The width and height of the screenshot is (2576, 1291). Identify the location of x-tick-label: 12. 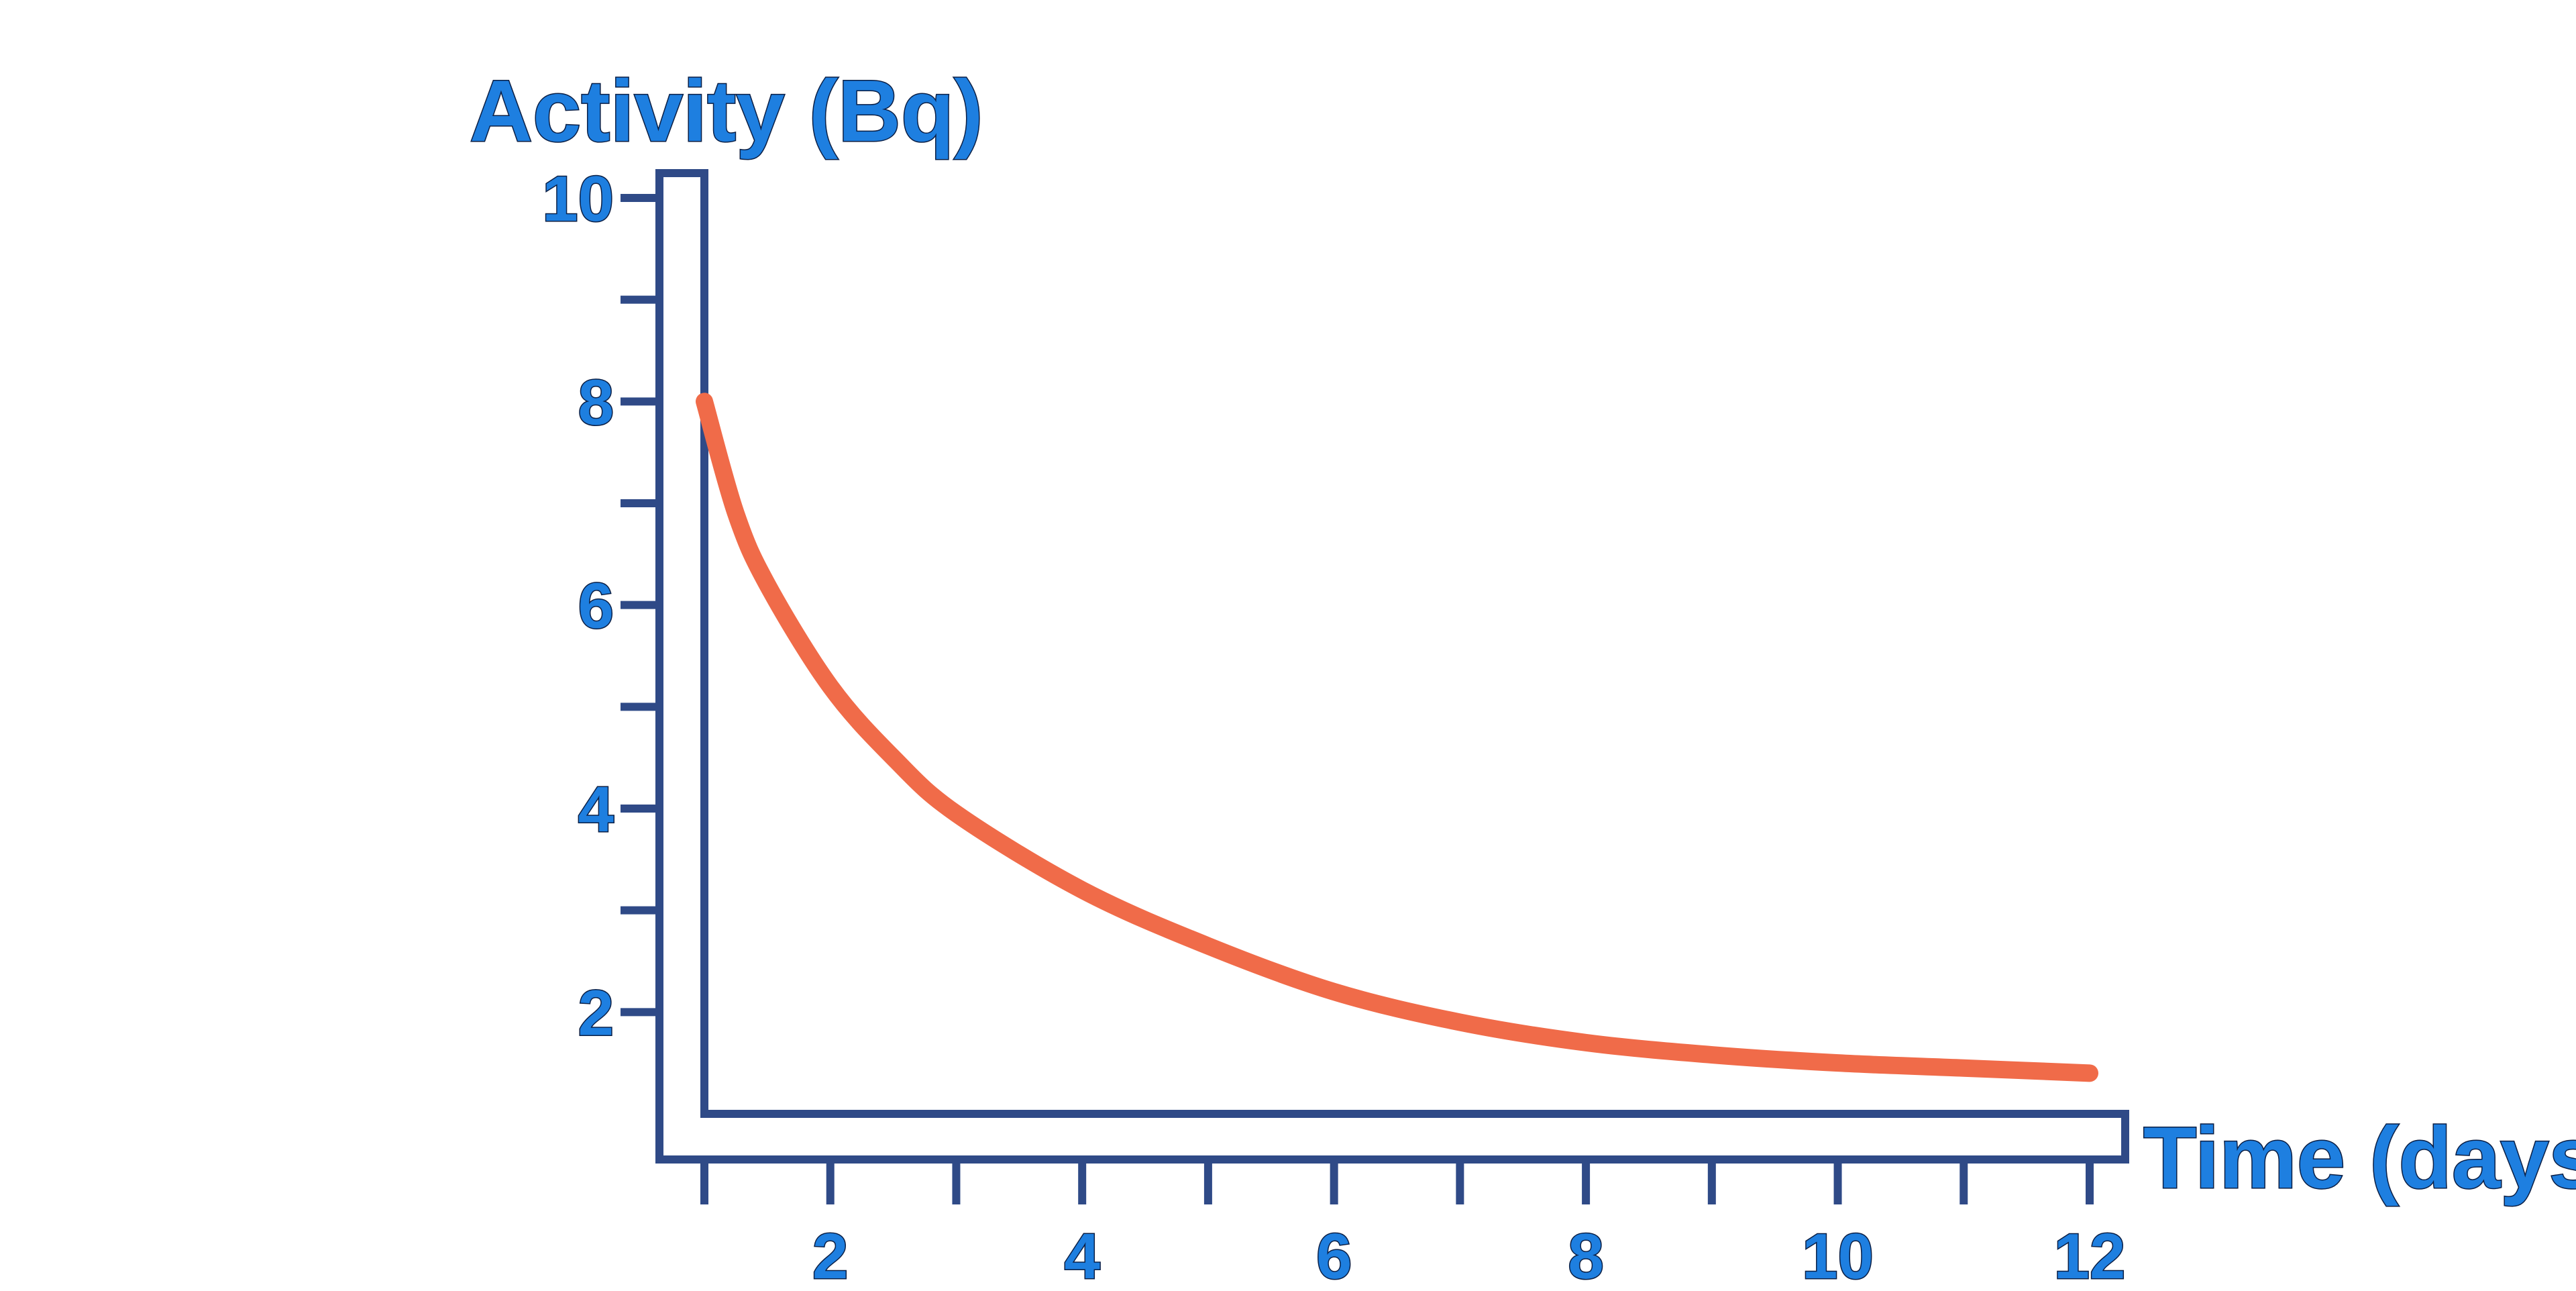
(2090, 1256).